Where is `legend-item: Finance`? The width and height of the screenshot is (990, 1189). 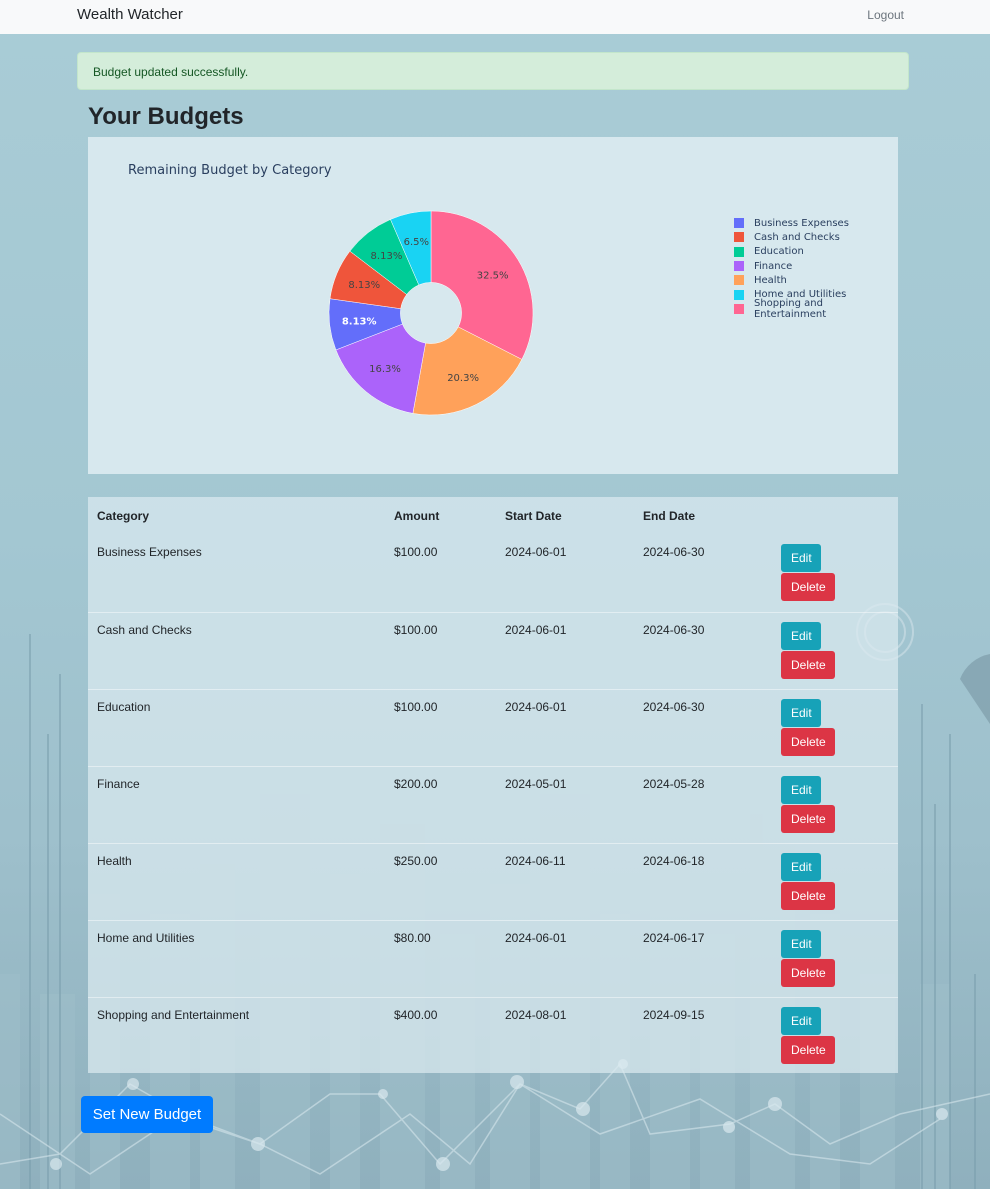
legend-item: Finance is located at coordinates (816, 266).